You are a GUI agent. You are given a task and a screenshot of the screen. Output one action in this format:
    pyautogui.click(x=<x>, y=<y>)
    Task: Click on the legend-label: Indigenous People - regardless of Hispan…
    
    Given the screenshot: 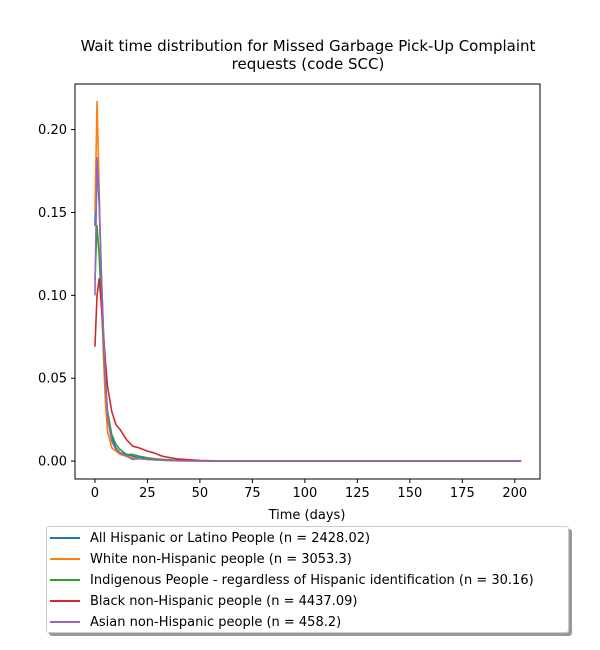 What is the action you would take?
    pyautogui.click(x=312, y=580)
    